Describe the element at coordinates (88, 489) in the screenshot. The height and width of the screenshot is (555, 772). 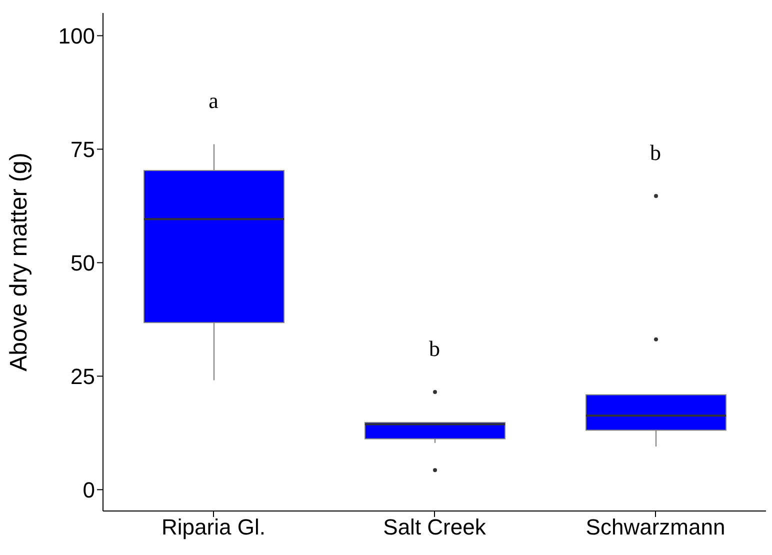
I see `y-tick-label: 0` at that location.